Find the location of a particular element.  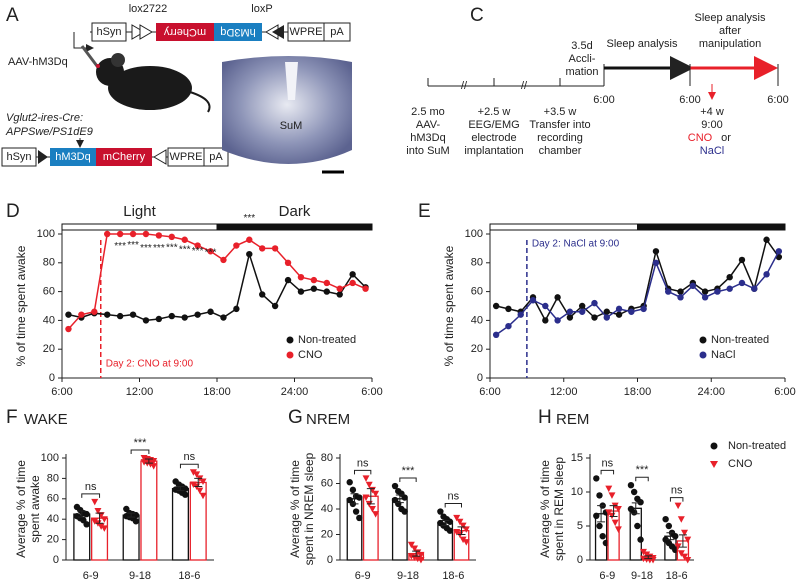

panel-title: REM is located at coordinates (572, 419).